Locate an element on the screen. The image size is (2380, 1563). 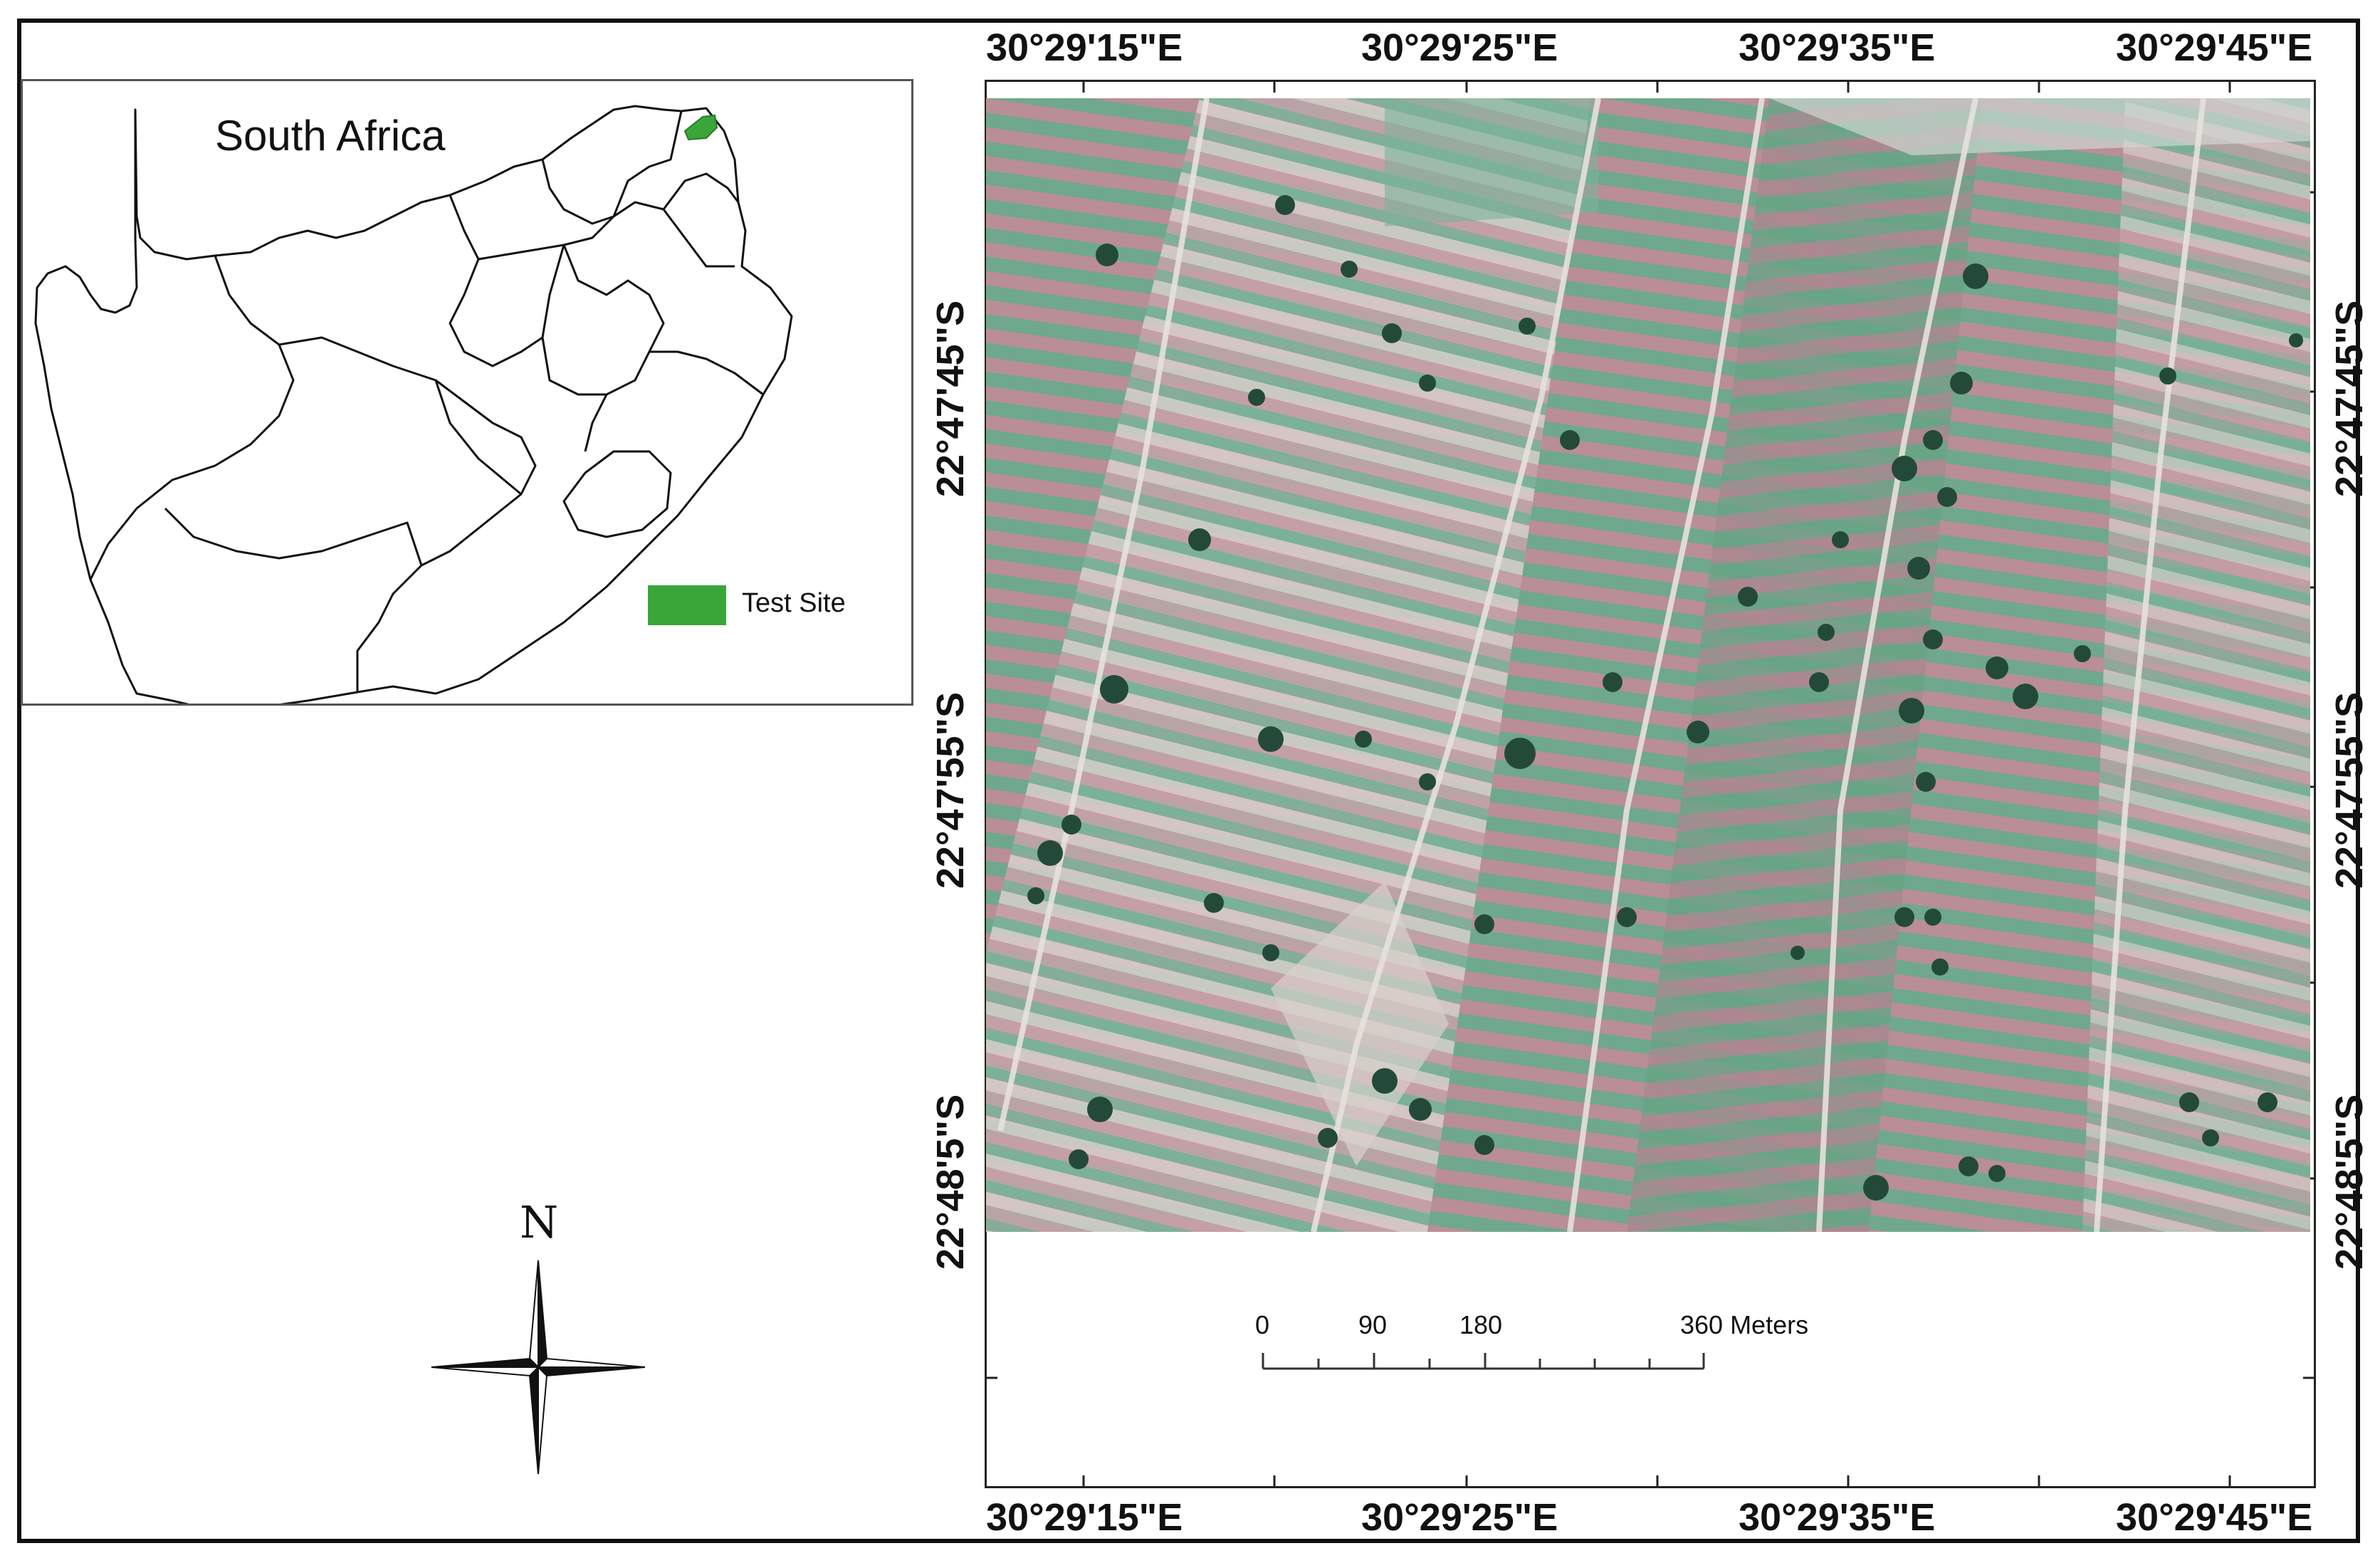
legend-swatch-test-site is located at coordinates (687, 605).